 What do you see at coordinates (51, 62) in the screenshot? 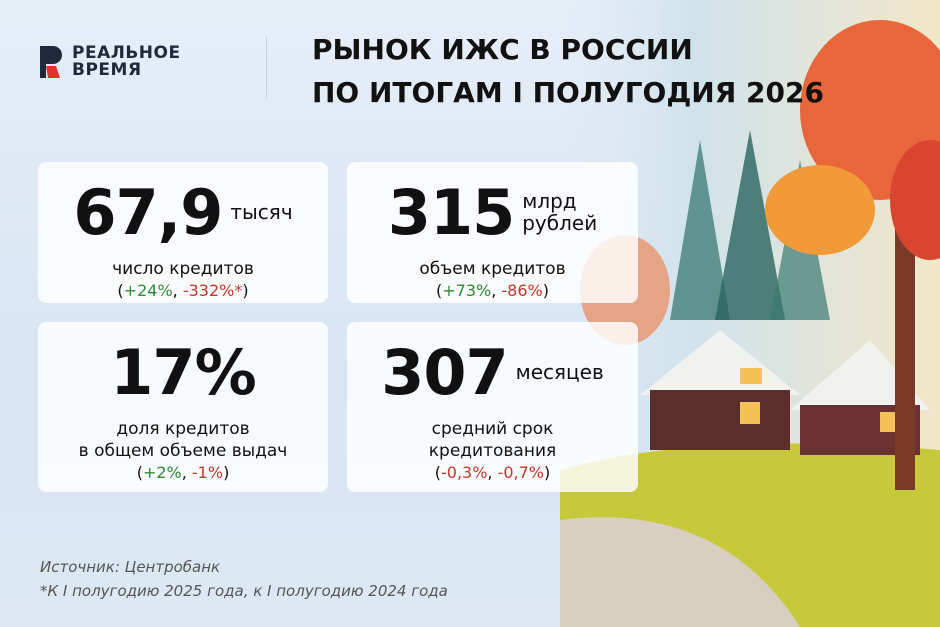
I see `logo-mark` at bounding box center [51, 62].